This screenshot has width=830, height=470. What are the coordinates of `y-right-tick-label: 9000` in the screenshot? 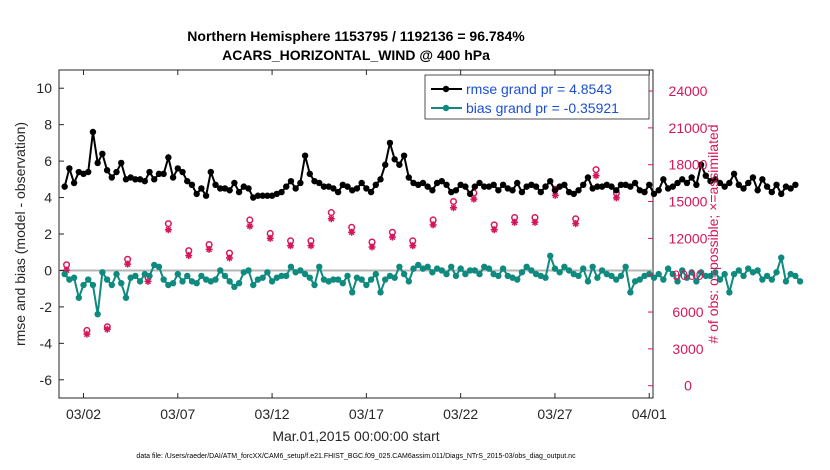 It's located at (687, 275).